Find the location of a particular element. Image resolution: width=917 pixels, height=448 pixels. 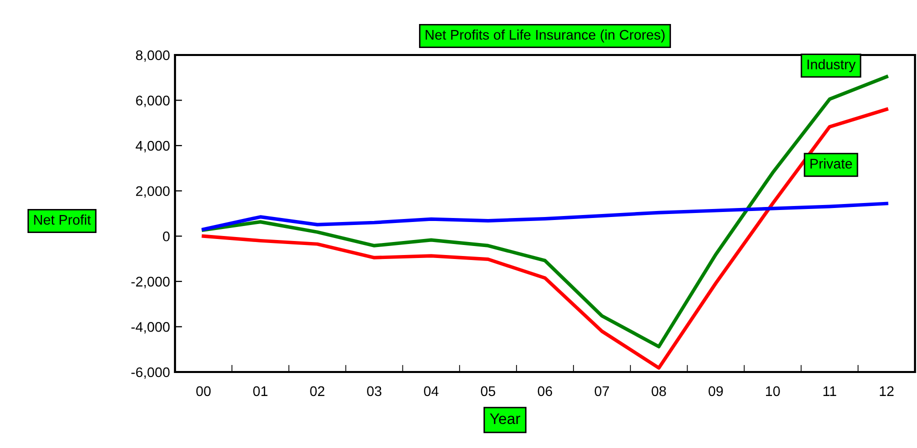

chart-title: Net Profits of Life Insurance (in Crores) is located at coordinates (545, 36).